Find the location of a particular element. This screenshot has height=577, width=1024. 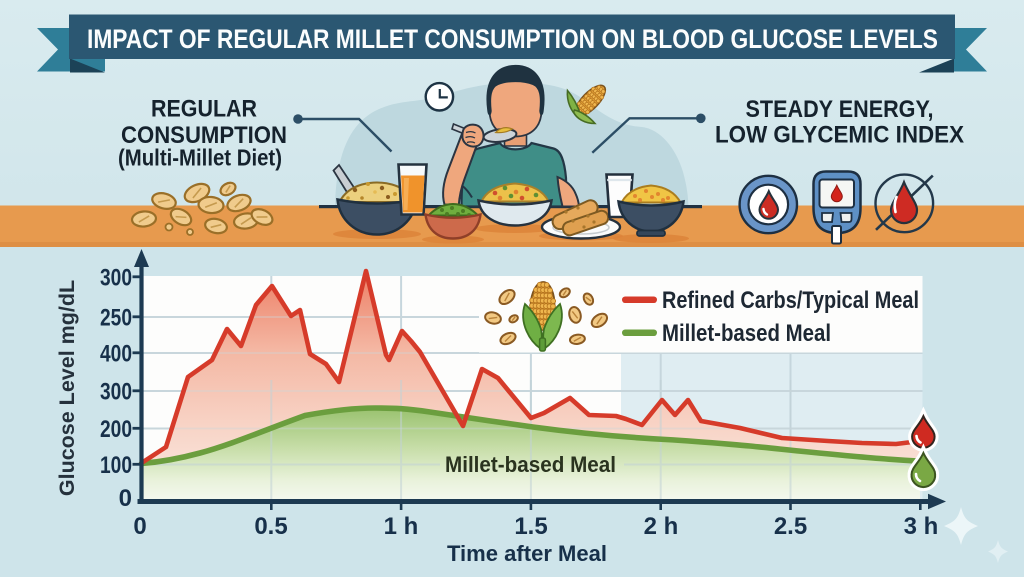

svg-text: (Multi-Millet Diet) is located at coordinates (200, 158).